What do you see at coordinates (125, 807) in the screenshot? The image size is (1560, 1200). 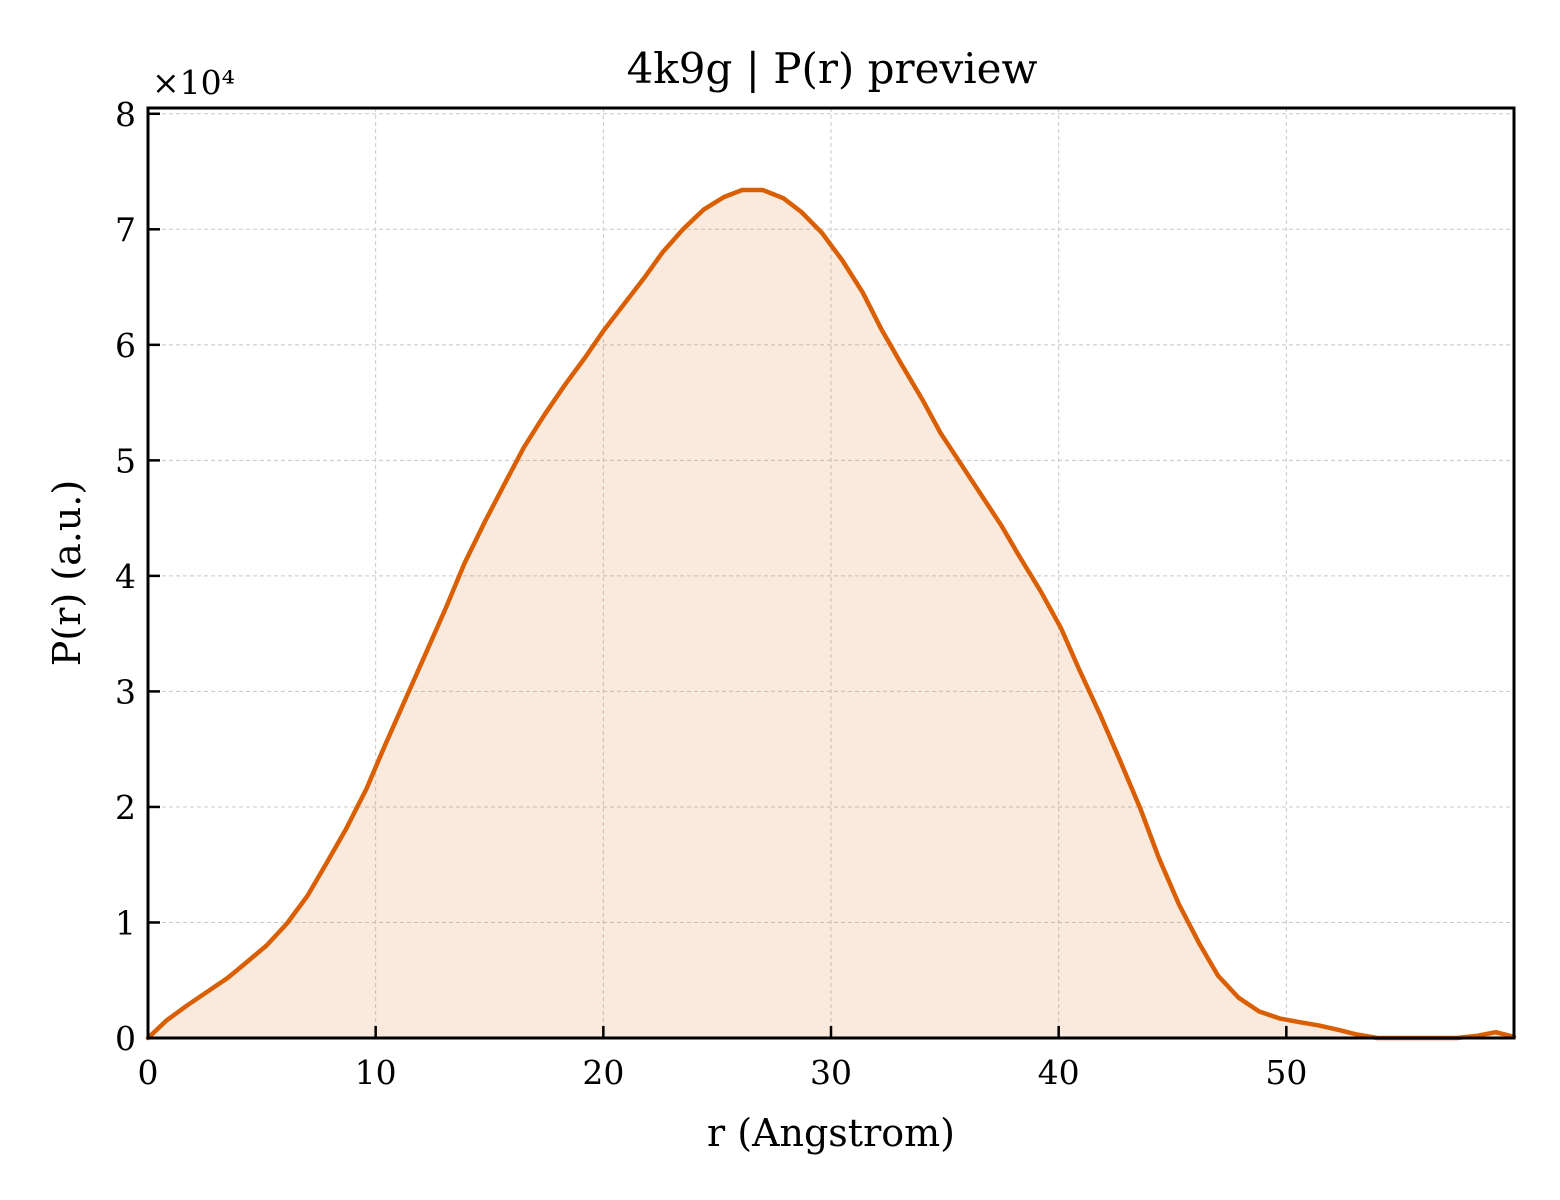 I see `y-tick-label: 2` at bounding box center [125, 807].